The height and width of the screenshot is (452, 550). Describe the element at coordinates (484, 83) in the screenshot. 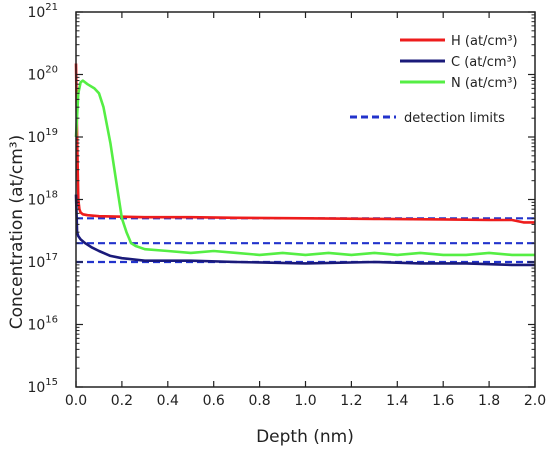

I see `legend-label-2: N (at/cm³)` at that location.